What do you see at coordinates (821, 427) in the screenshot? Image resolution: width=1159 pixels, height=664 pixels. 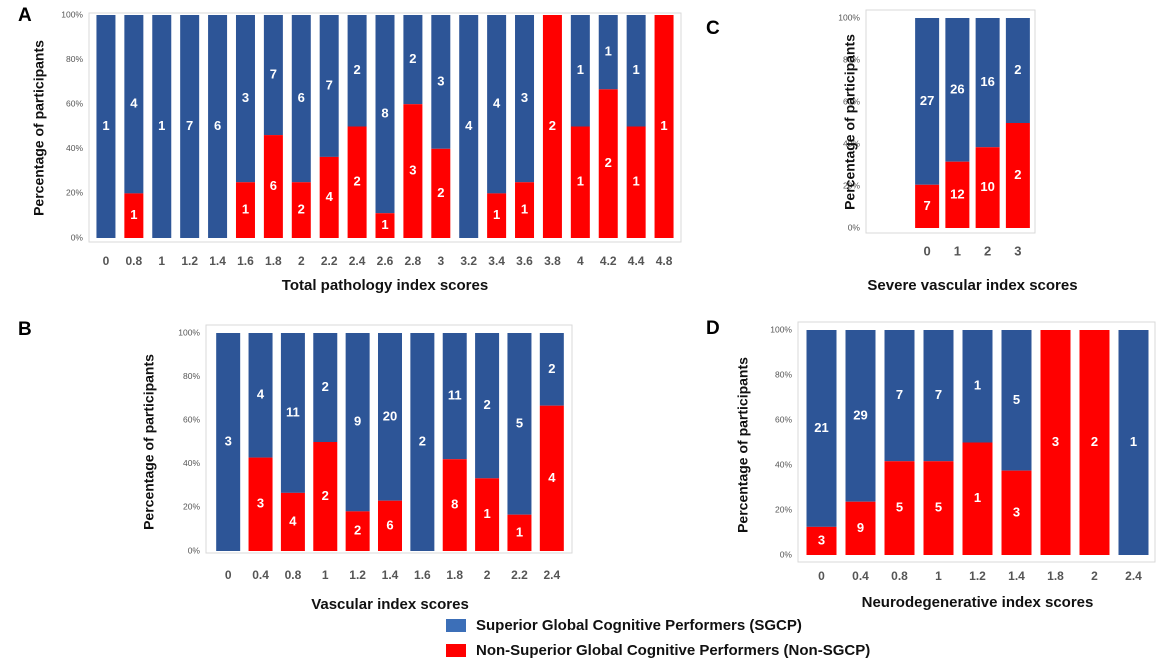 I see `data-label-sgcp-d: 21` at bounding box center [821, 427].